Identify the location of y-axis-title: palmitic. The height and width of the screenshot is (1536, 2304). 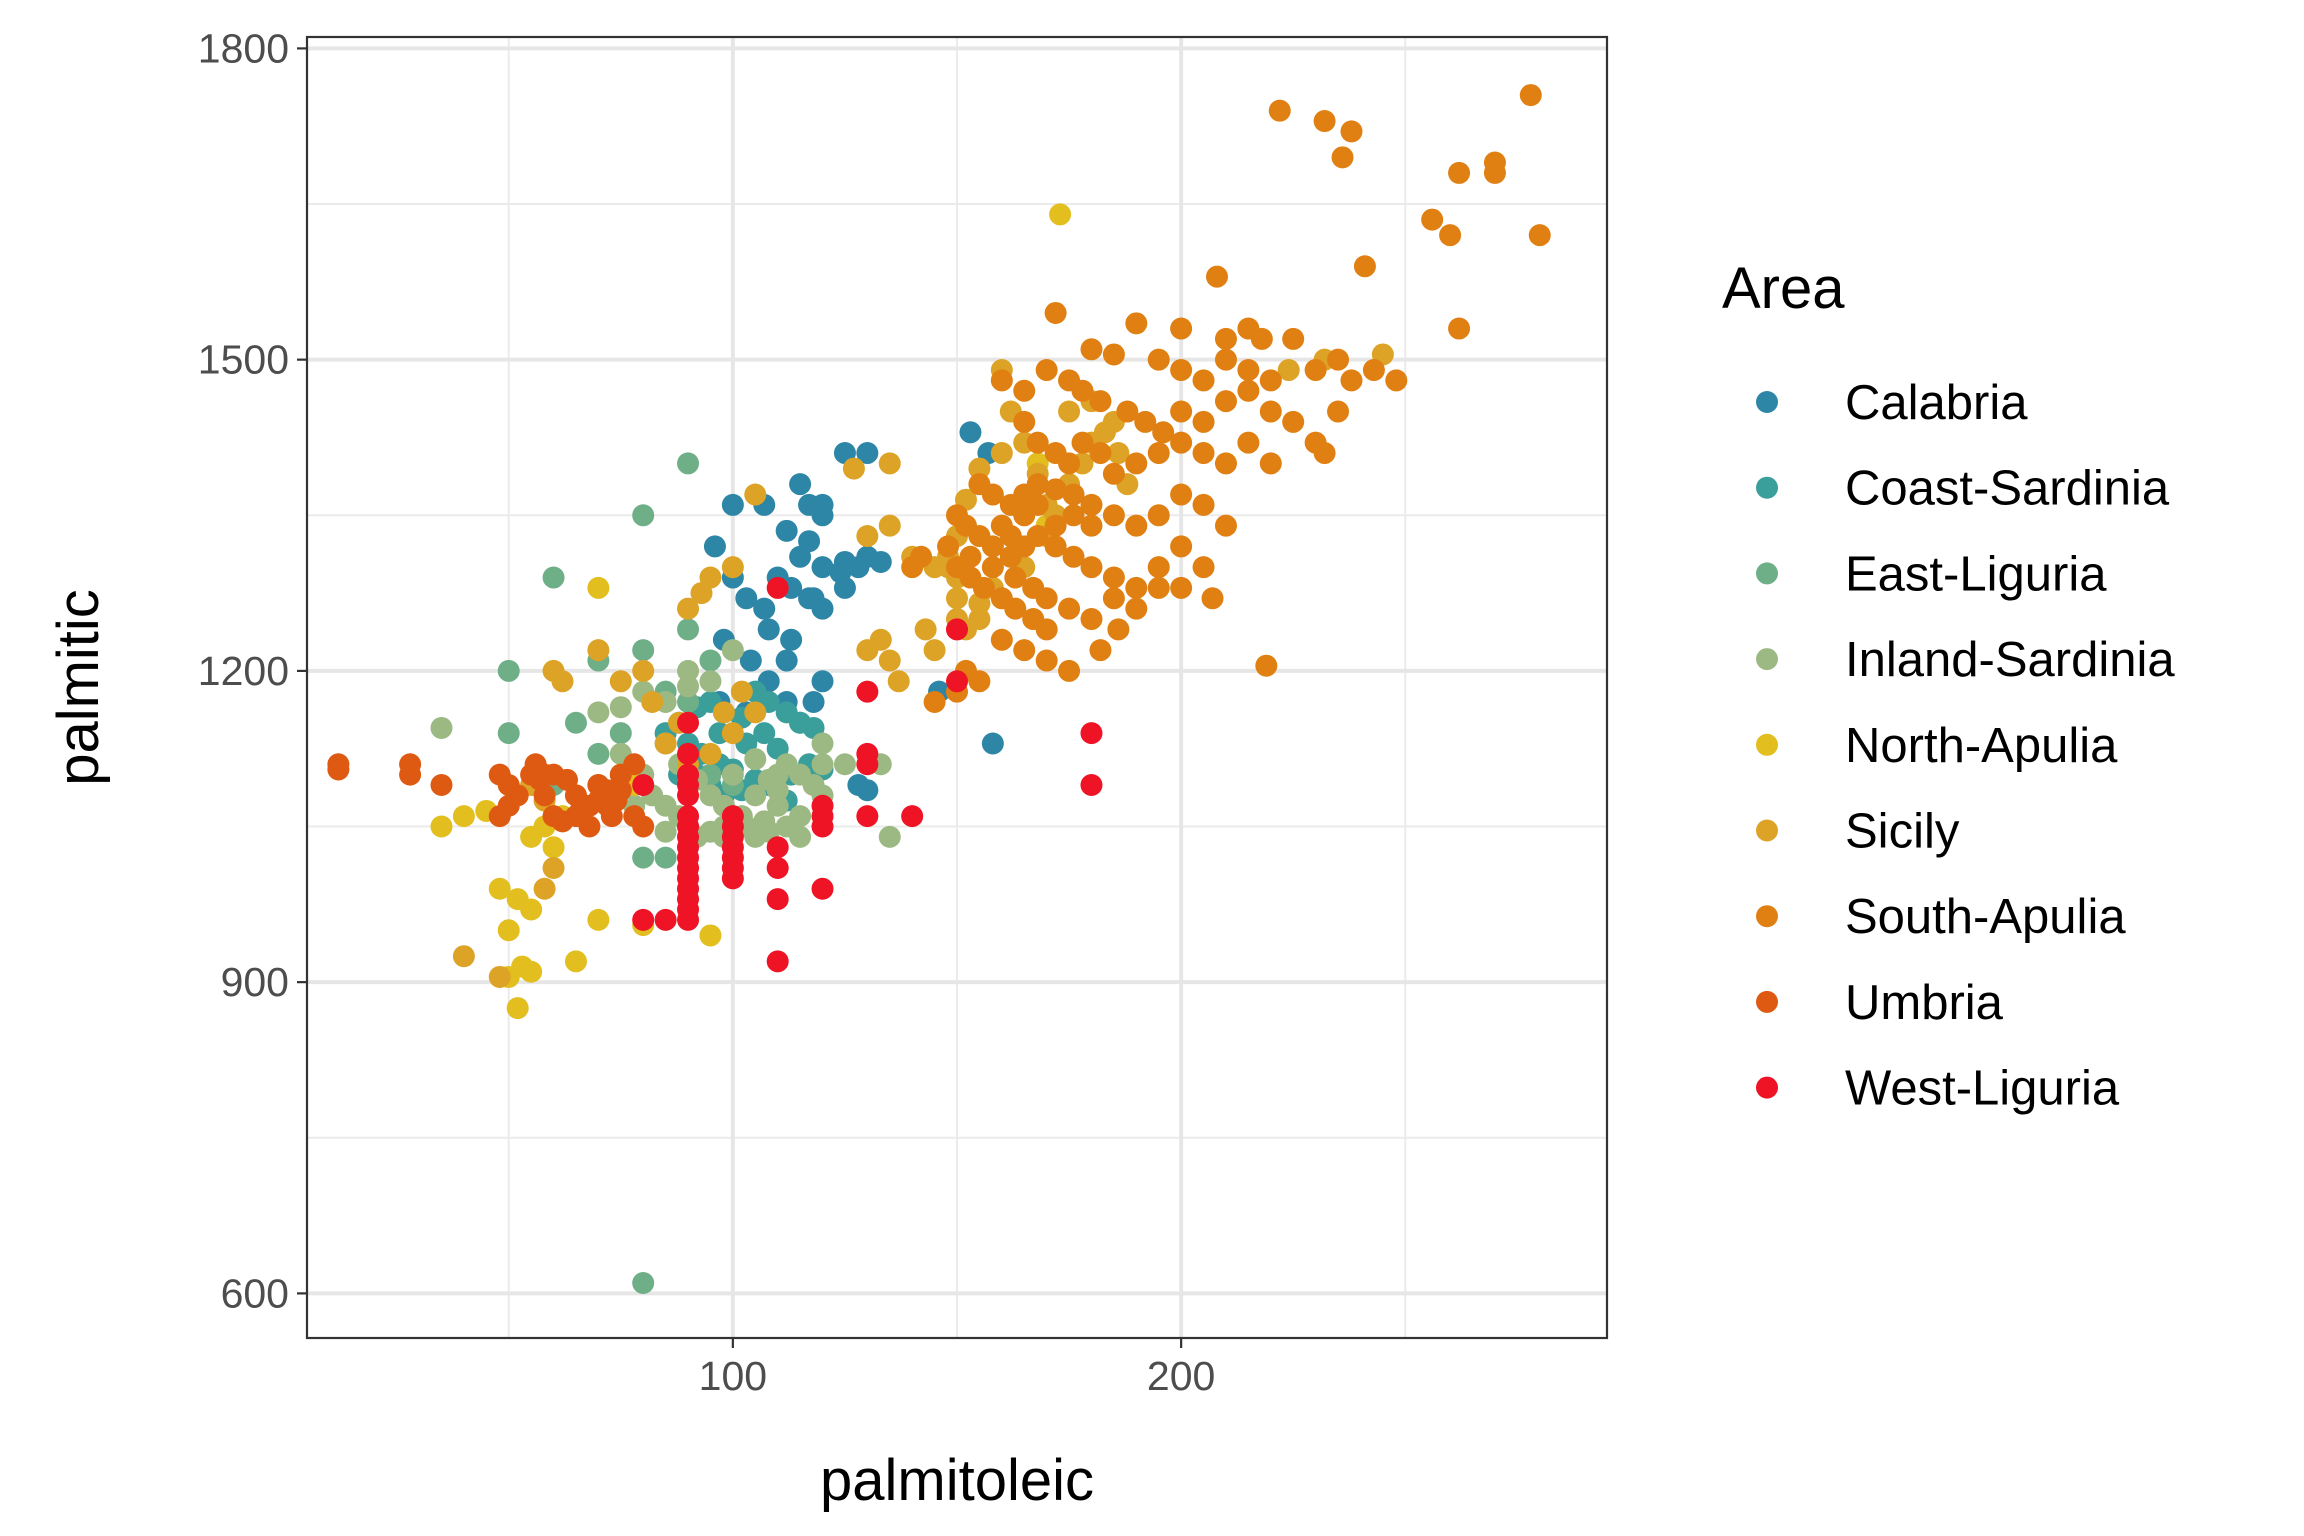
(78, 687).